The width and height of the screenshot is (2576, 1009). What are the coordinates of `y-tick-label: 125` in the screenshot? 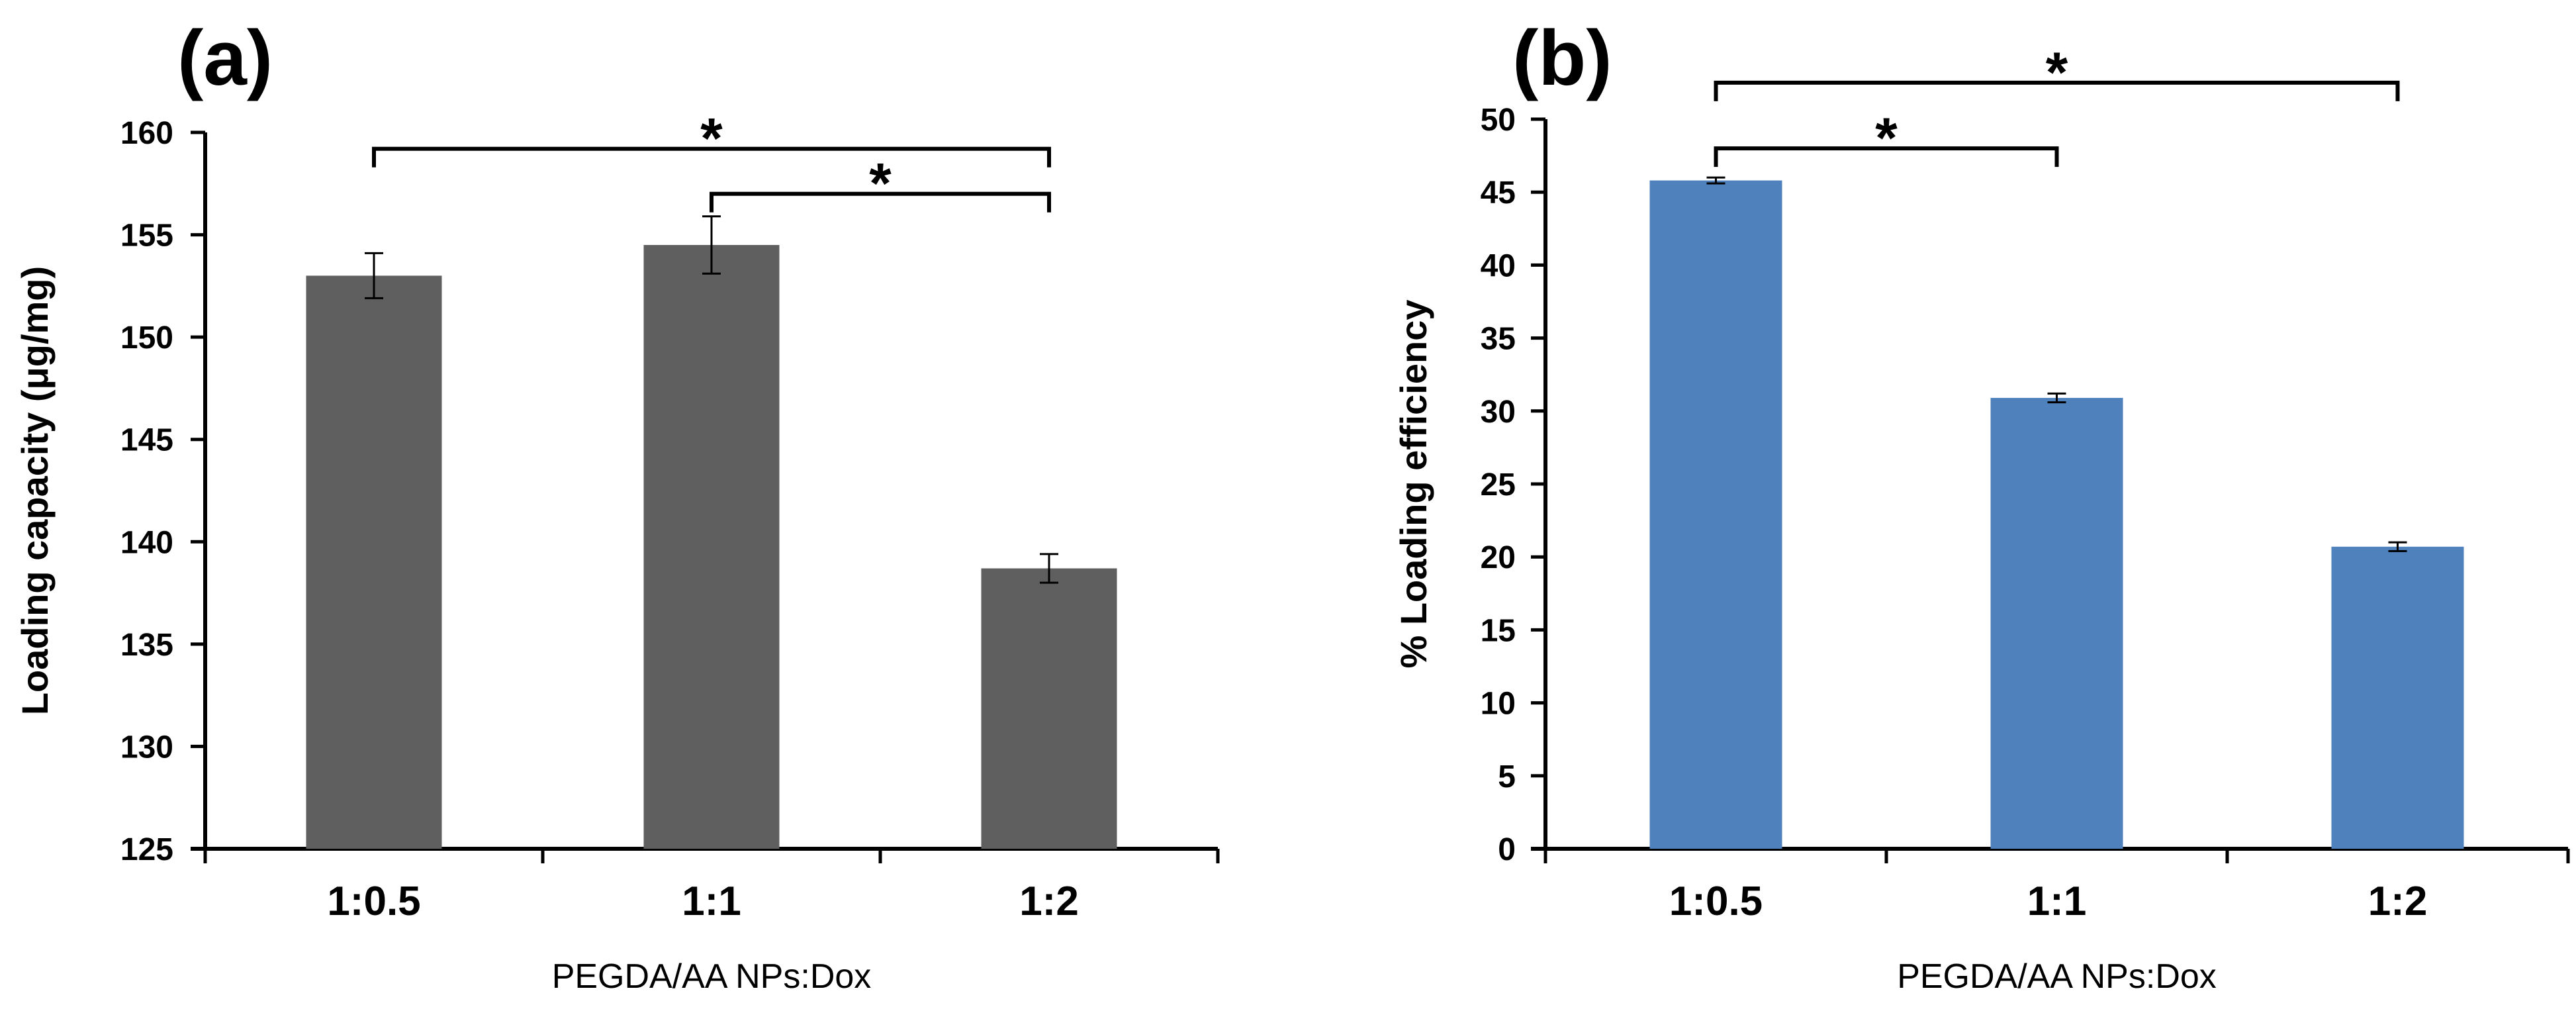 It's located at (146, 849).